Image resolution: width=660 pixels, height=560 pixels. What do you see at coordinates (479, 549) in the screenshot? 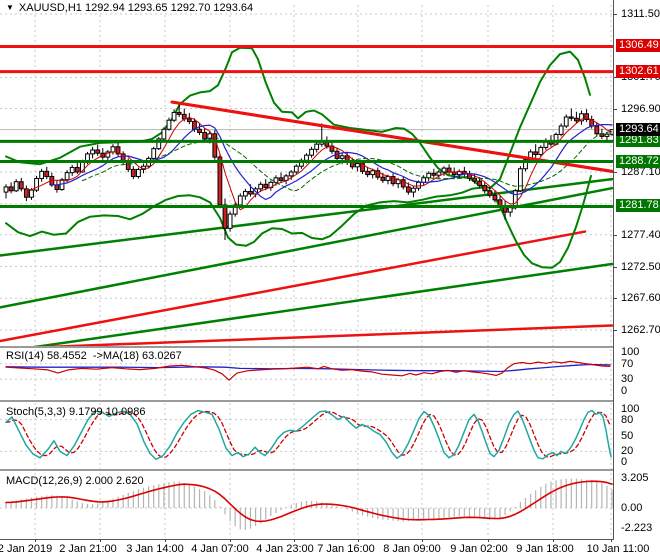
I see `time-tick-label: 9 Jan 02:00` at bounding box center [479, 549].